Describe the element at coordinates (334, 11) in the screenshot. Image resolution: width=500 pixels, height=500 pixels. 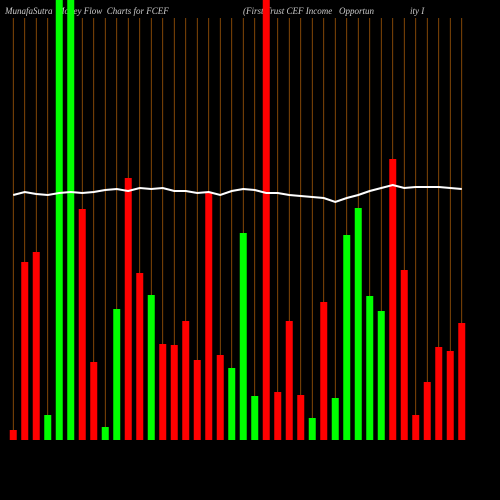
I see `chart-subtitle: (First Trust CEF Income Opportun ity I` at that location.